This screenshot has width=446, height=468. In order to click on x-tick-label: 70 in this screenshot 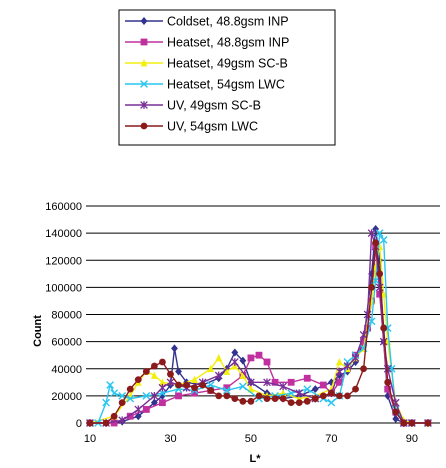, I will do `click(331, 439)`.